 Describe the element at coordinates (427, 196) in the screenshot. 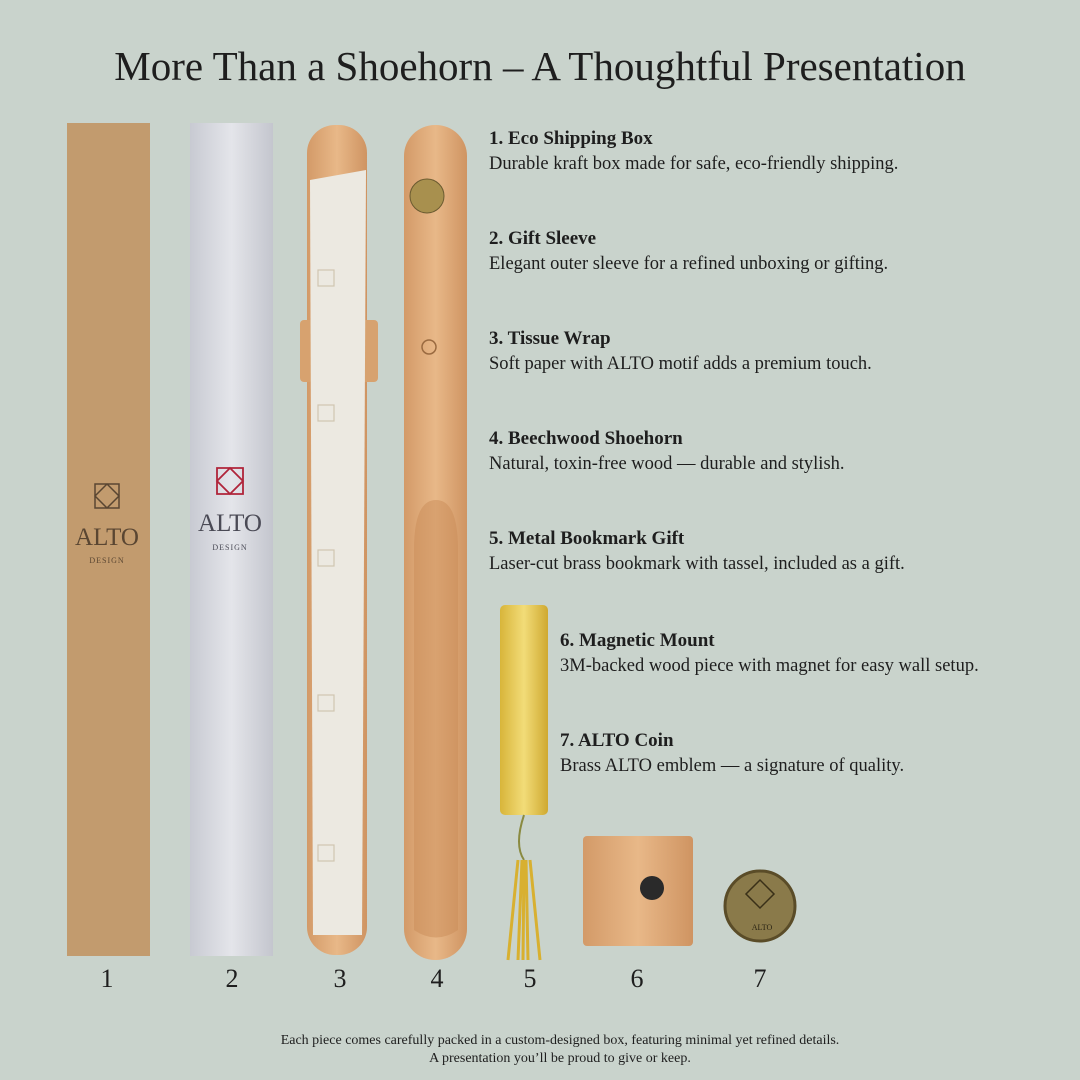

I see `inset-coin` at that location.